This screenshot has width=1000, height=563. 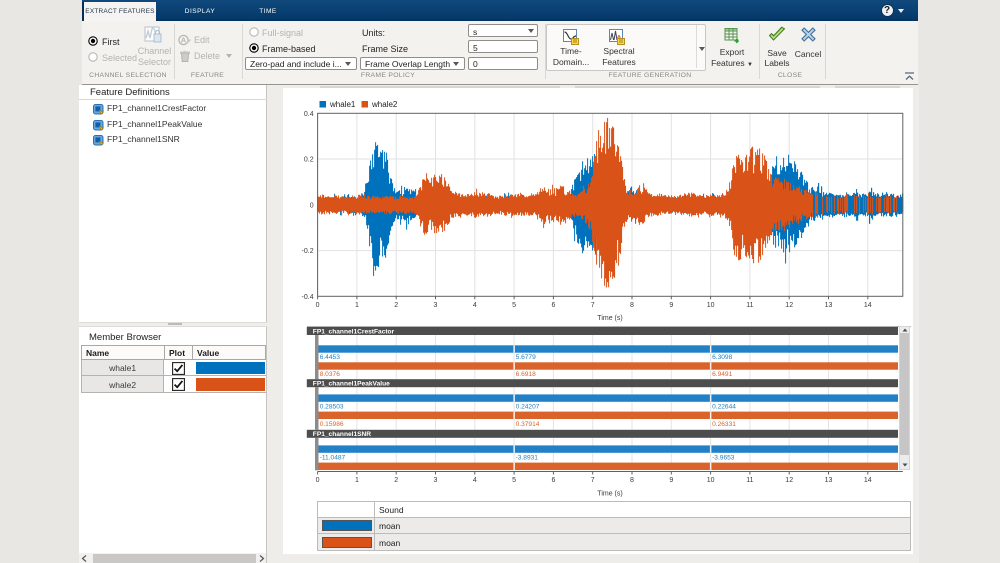 What do you see at coordinates (526, 374) in the screenshot?
I see `svg-text: 6.6918` at bounding box center [526, 374].